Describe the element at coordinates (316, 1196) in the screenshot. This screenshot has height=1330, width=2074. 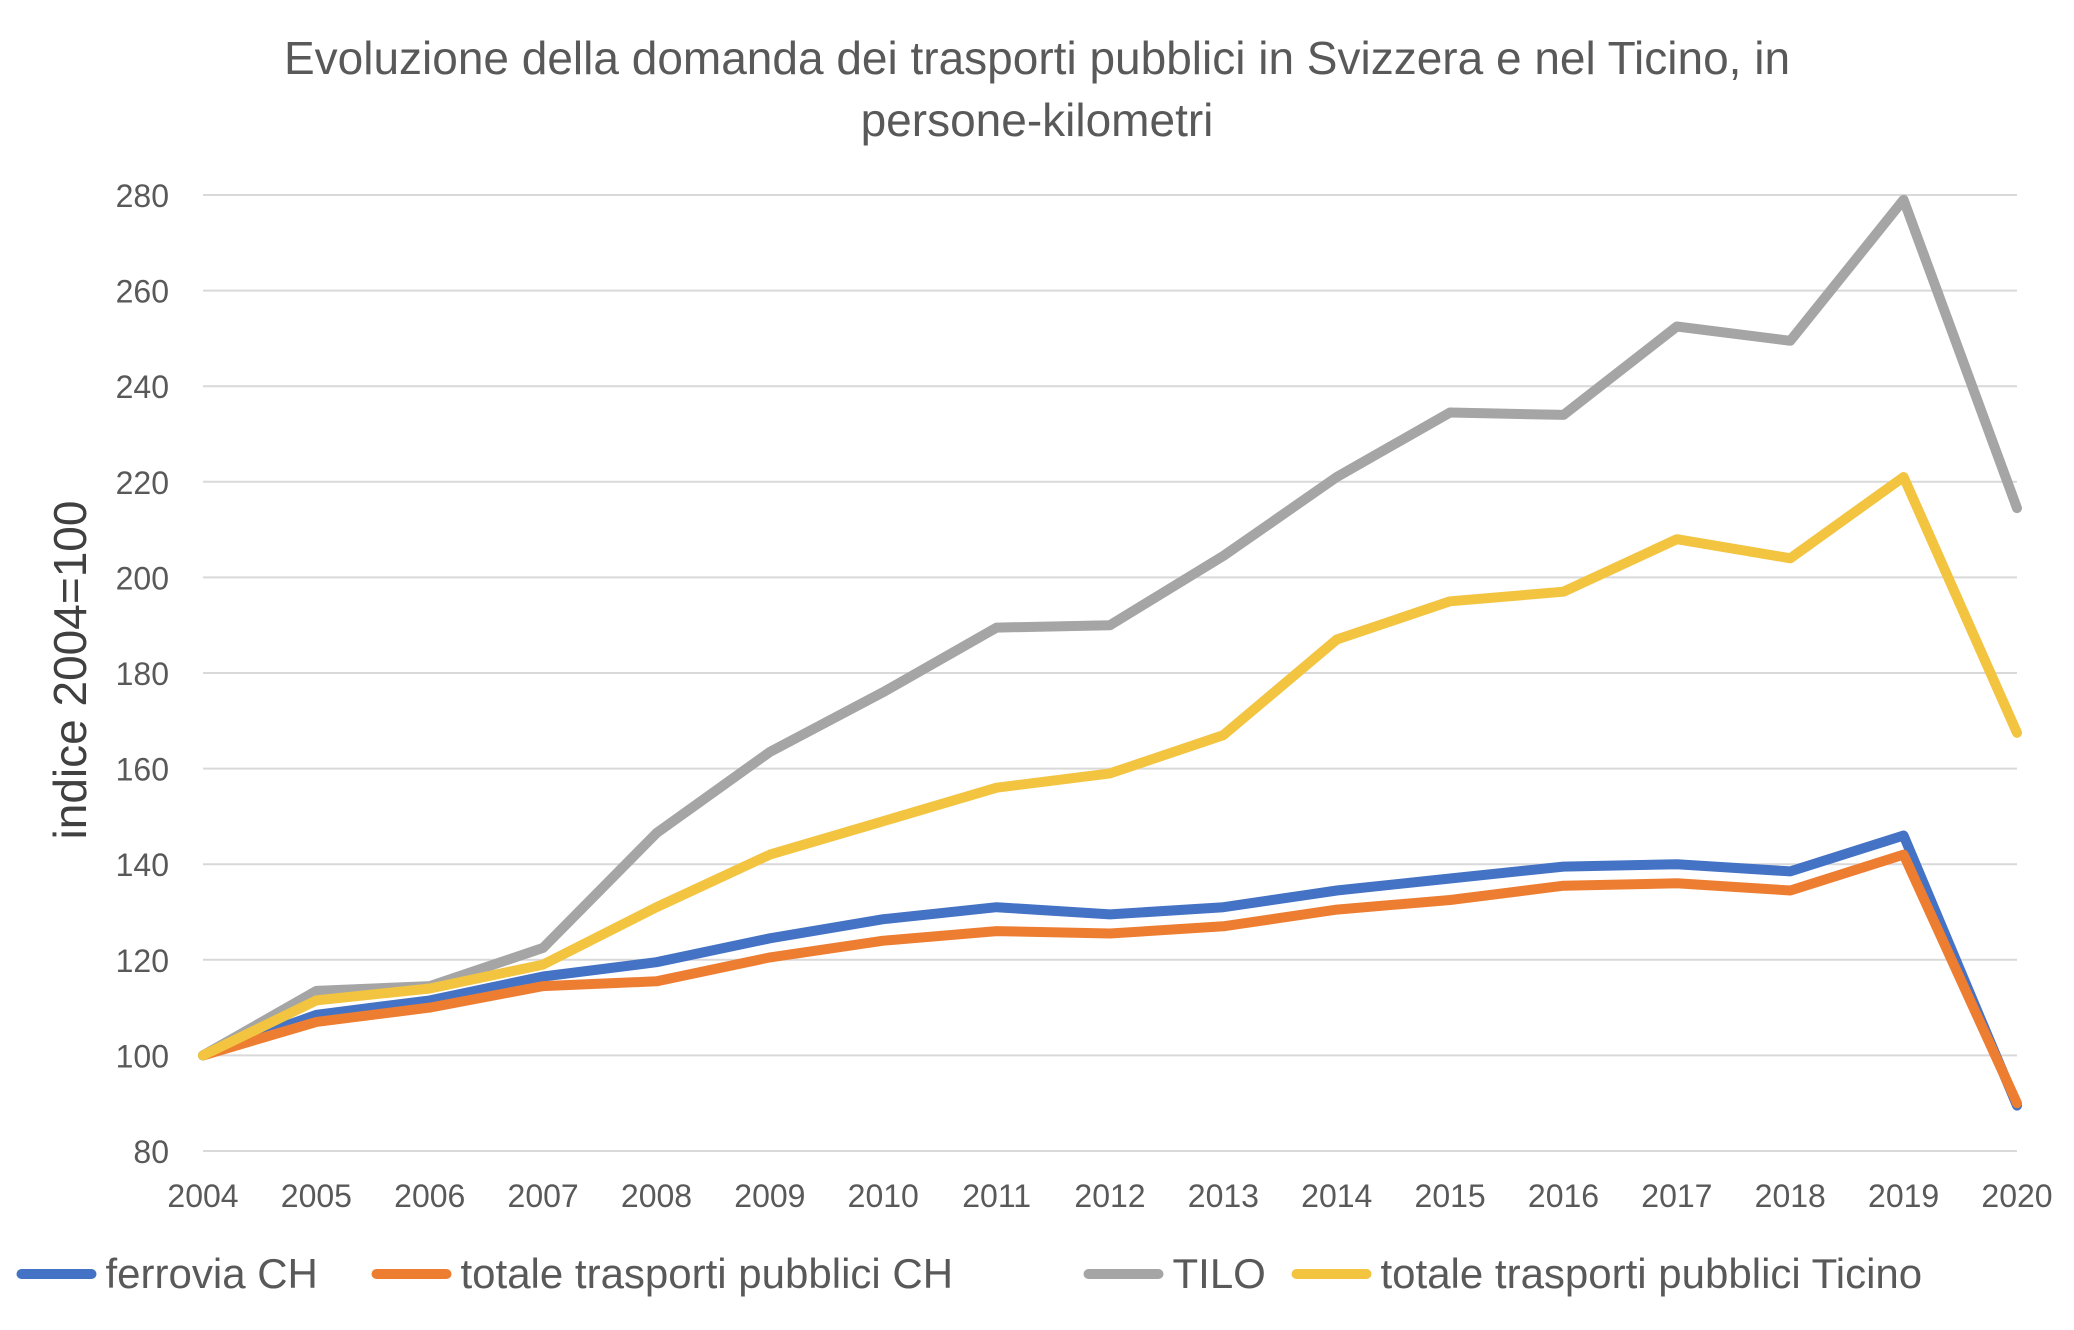
I see `x-tick-label: 2005` at that location.